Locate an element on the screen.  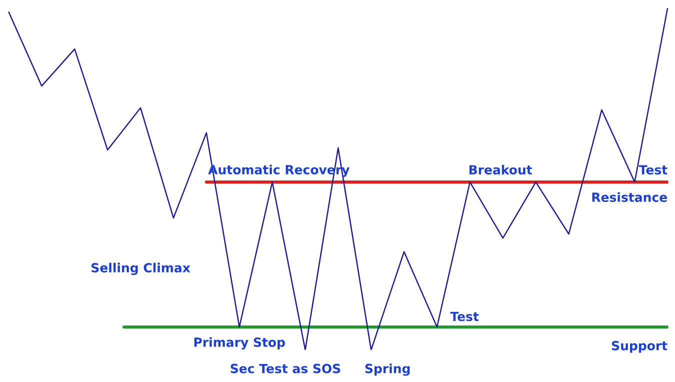
text: Spring is located at coordinates (387, 370).